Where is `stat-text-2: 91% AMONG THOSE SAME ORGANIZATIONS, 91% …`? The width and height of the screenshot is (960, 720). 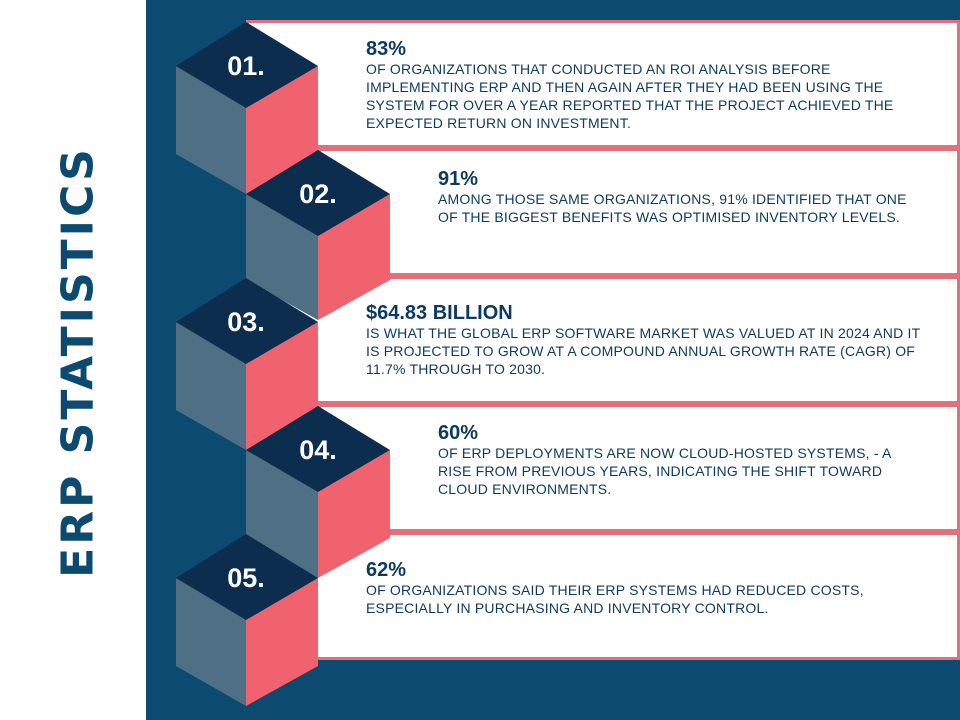
stat-text-2: 91% AMONG THOSE SAME ORGANIZATIONS, 91% … is located at coordinates (673, 197).